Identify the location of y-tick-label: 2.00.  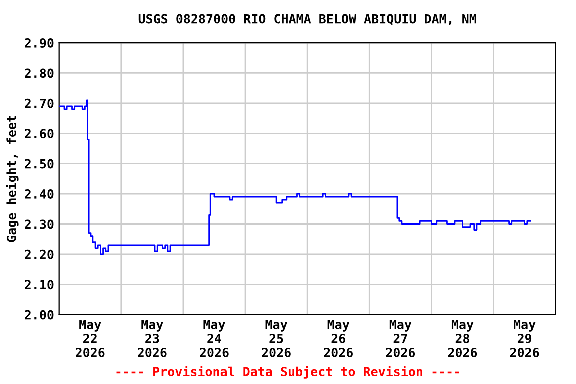
(39, 315).